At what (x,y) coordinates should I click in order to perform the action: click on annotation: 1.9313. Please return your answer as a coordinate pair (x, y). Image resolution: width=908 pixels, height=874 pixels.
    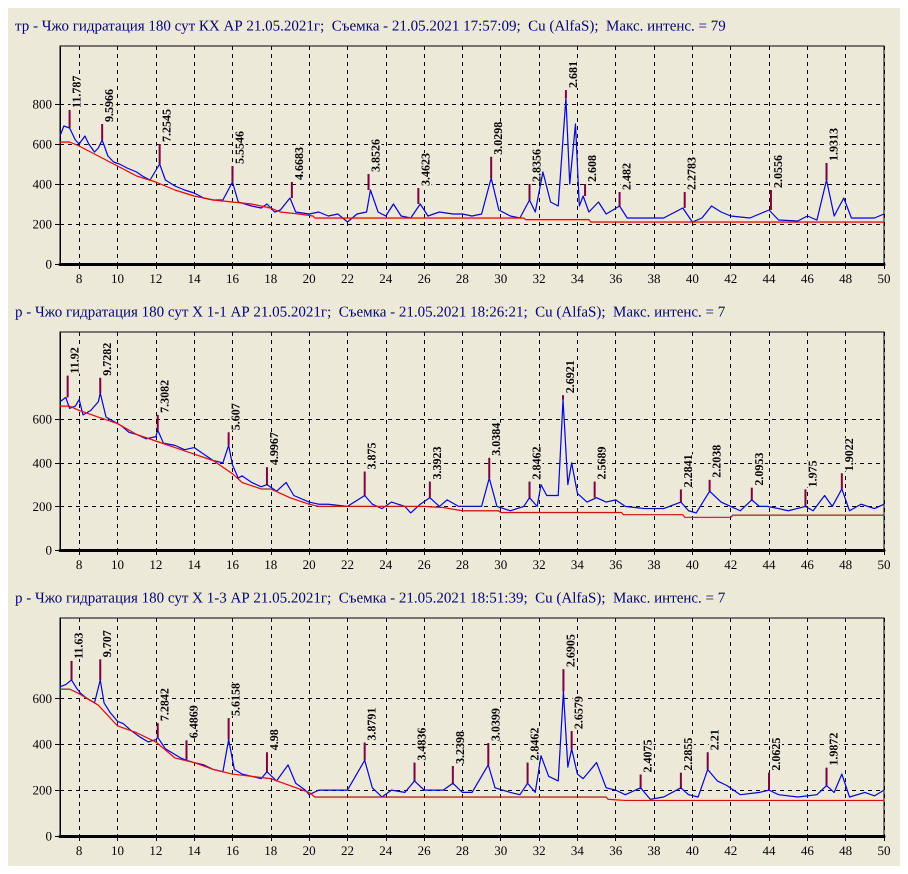
    Looking at the image, I should click on (833, 144).